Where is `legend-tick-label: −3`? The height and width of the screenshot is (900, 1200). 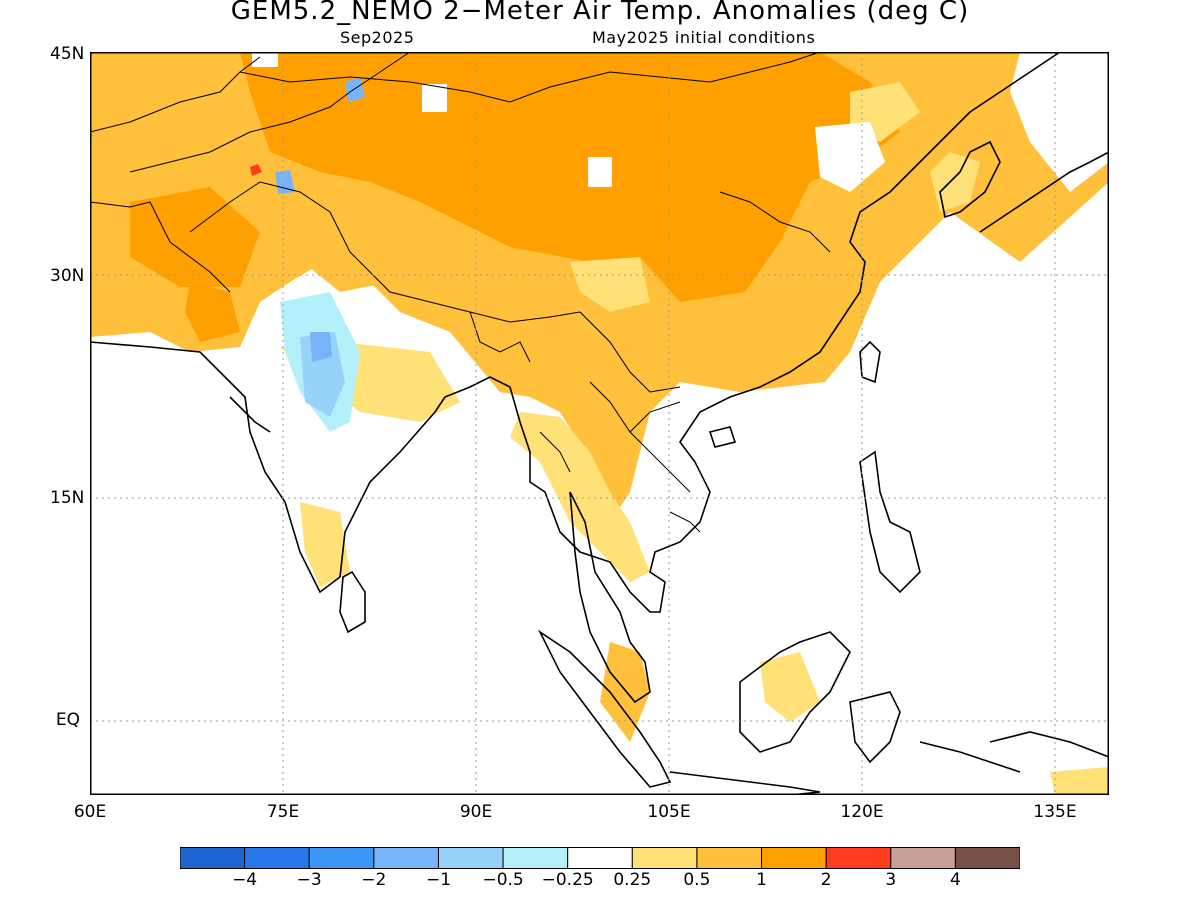 legend-tick-label: −3 is located at coordinates (309, 880).